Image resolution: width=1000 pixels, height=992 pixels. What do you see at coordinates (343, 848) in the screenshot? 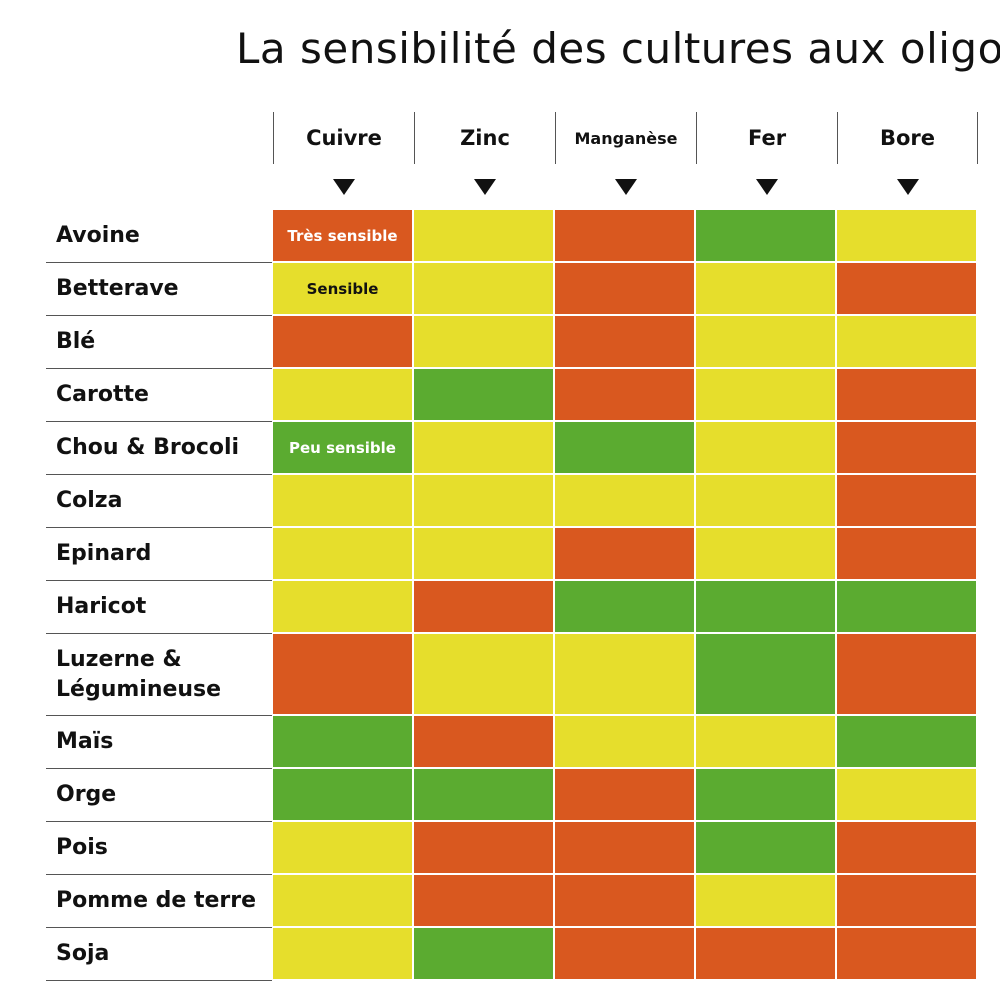
I see `cell-pois-cuivre` at bounding box center [343, 848].